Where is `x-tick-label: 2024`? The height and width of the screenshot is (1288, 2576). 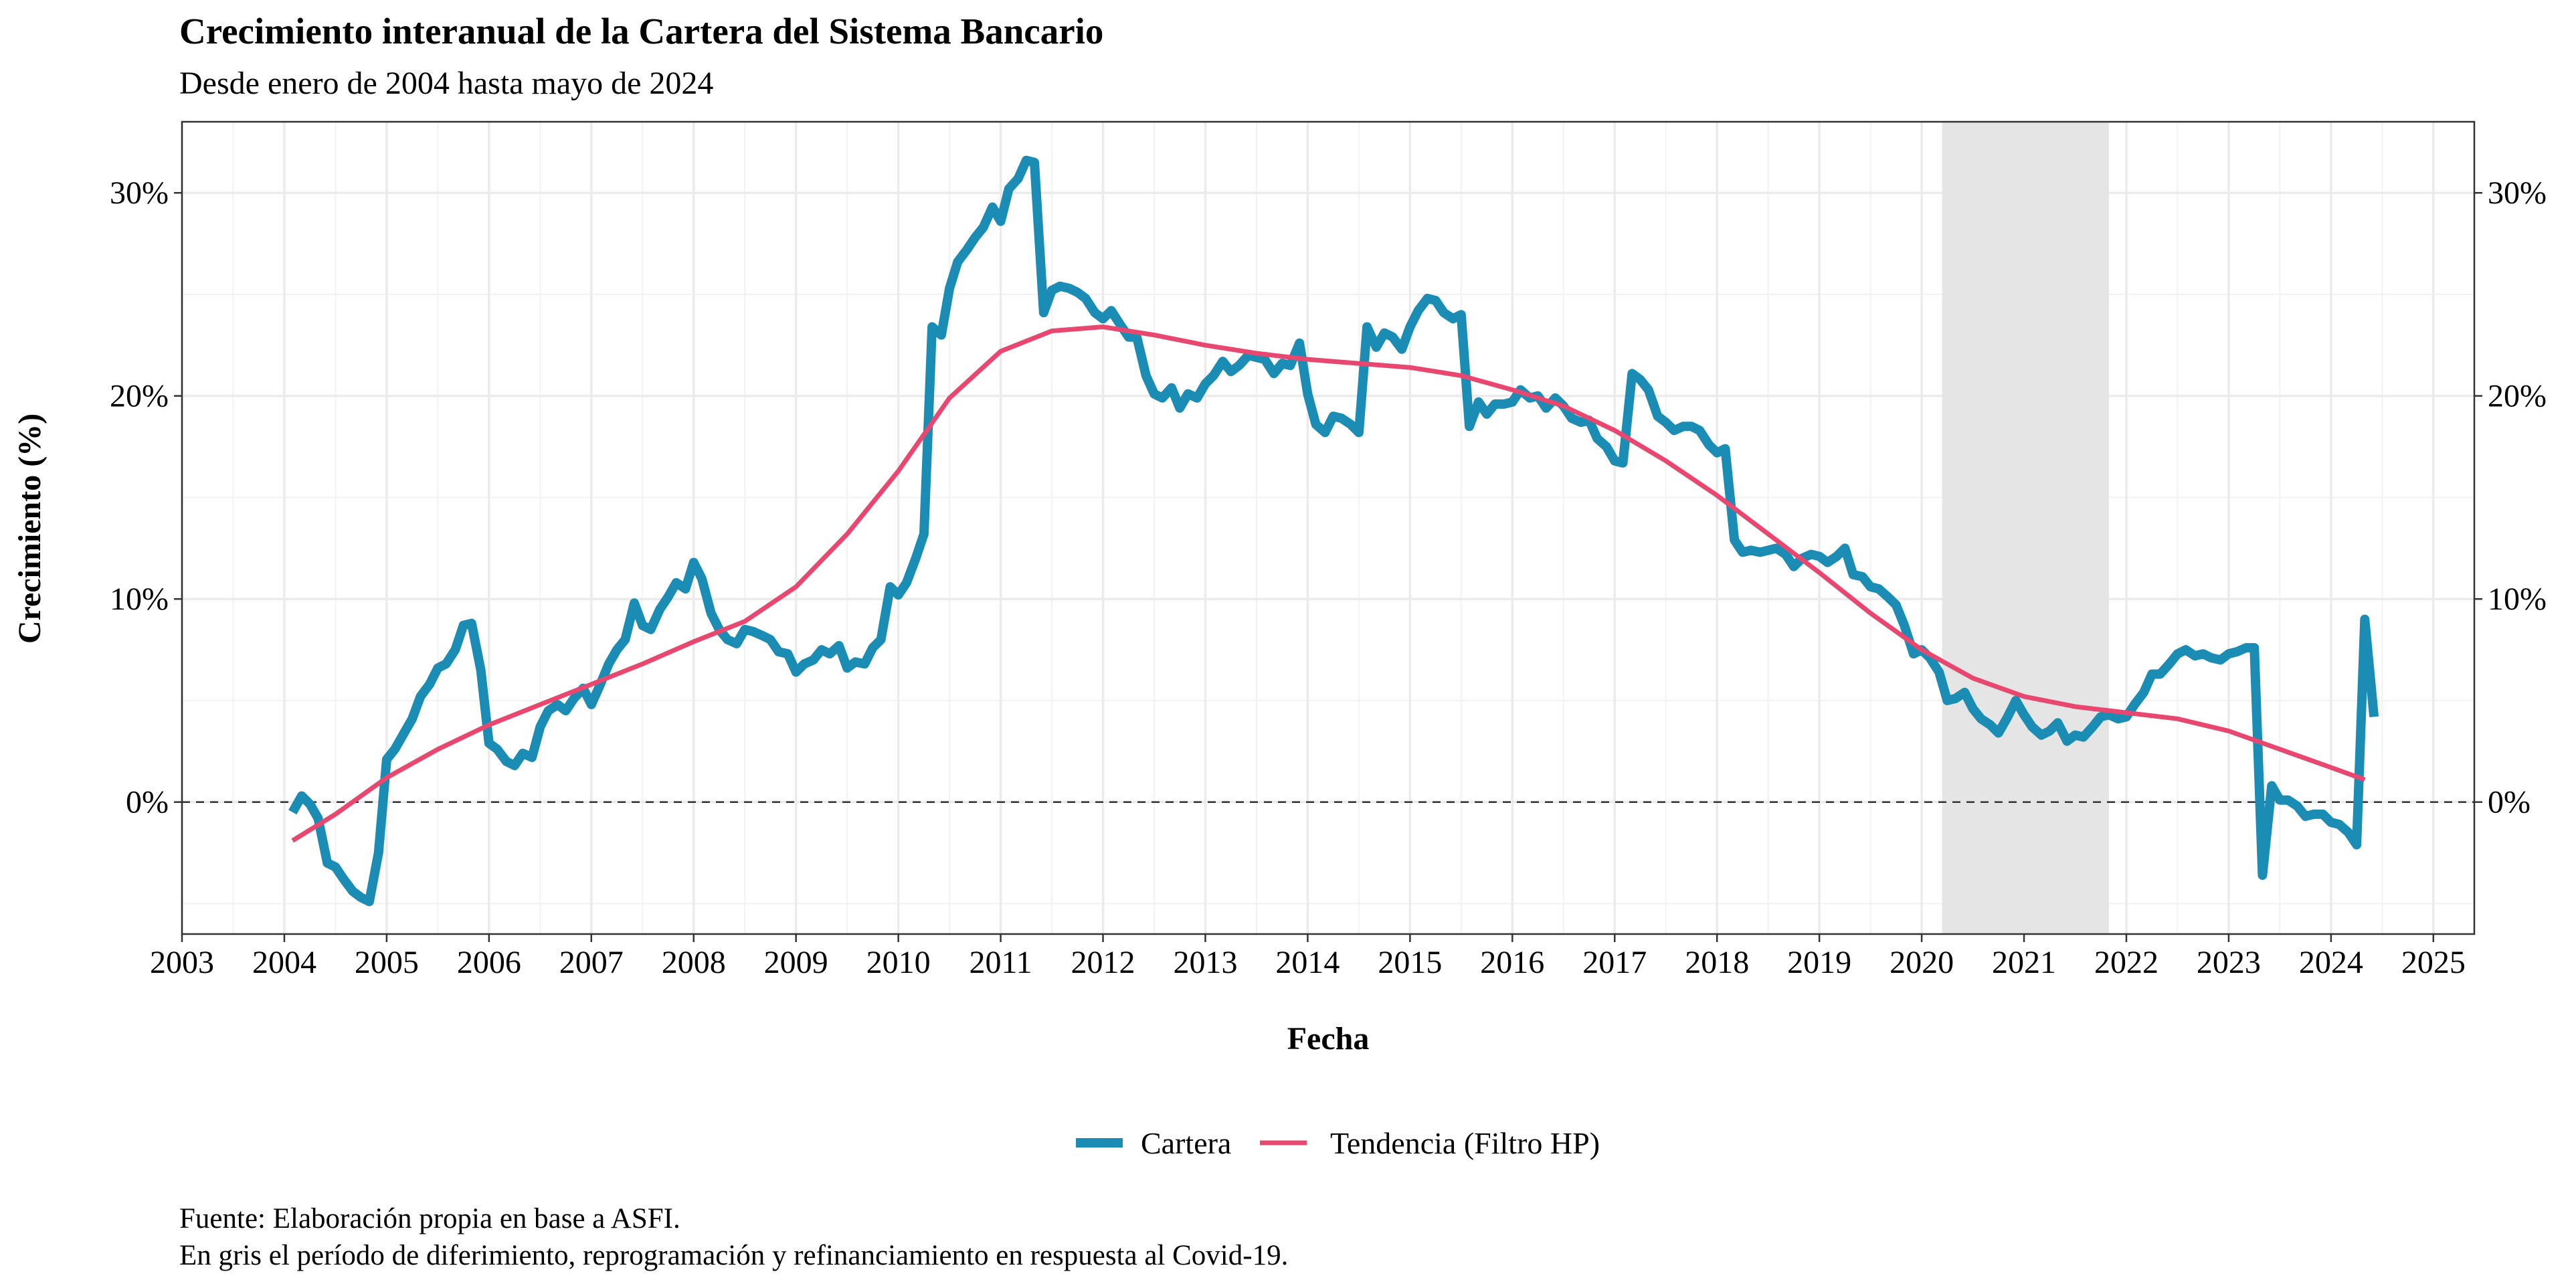
x-tick-label: 2024 is located at coordinates (2331, 962).